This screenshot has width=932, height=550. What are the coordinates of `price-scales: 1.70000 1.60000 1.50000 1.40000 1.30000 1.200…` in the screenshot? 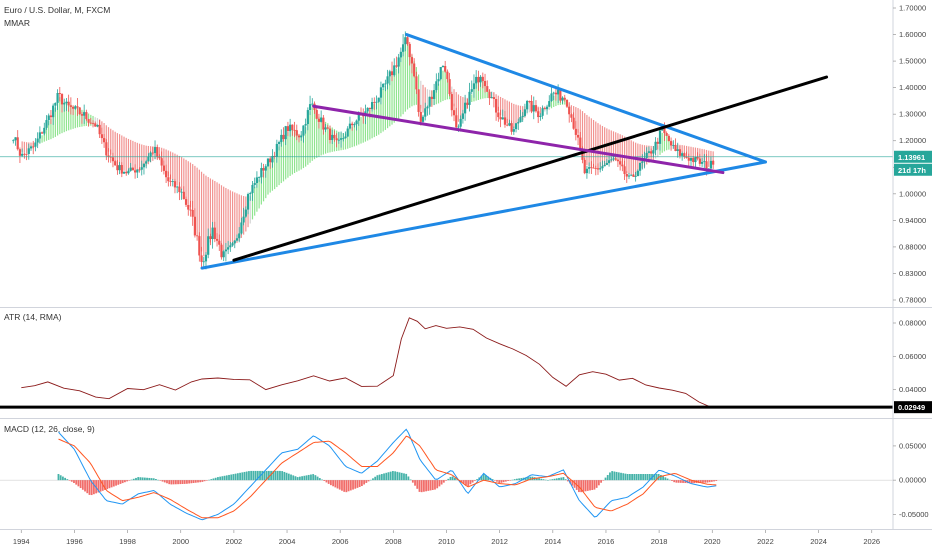 It's located at (912, 261).